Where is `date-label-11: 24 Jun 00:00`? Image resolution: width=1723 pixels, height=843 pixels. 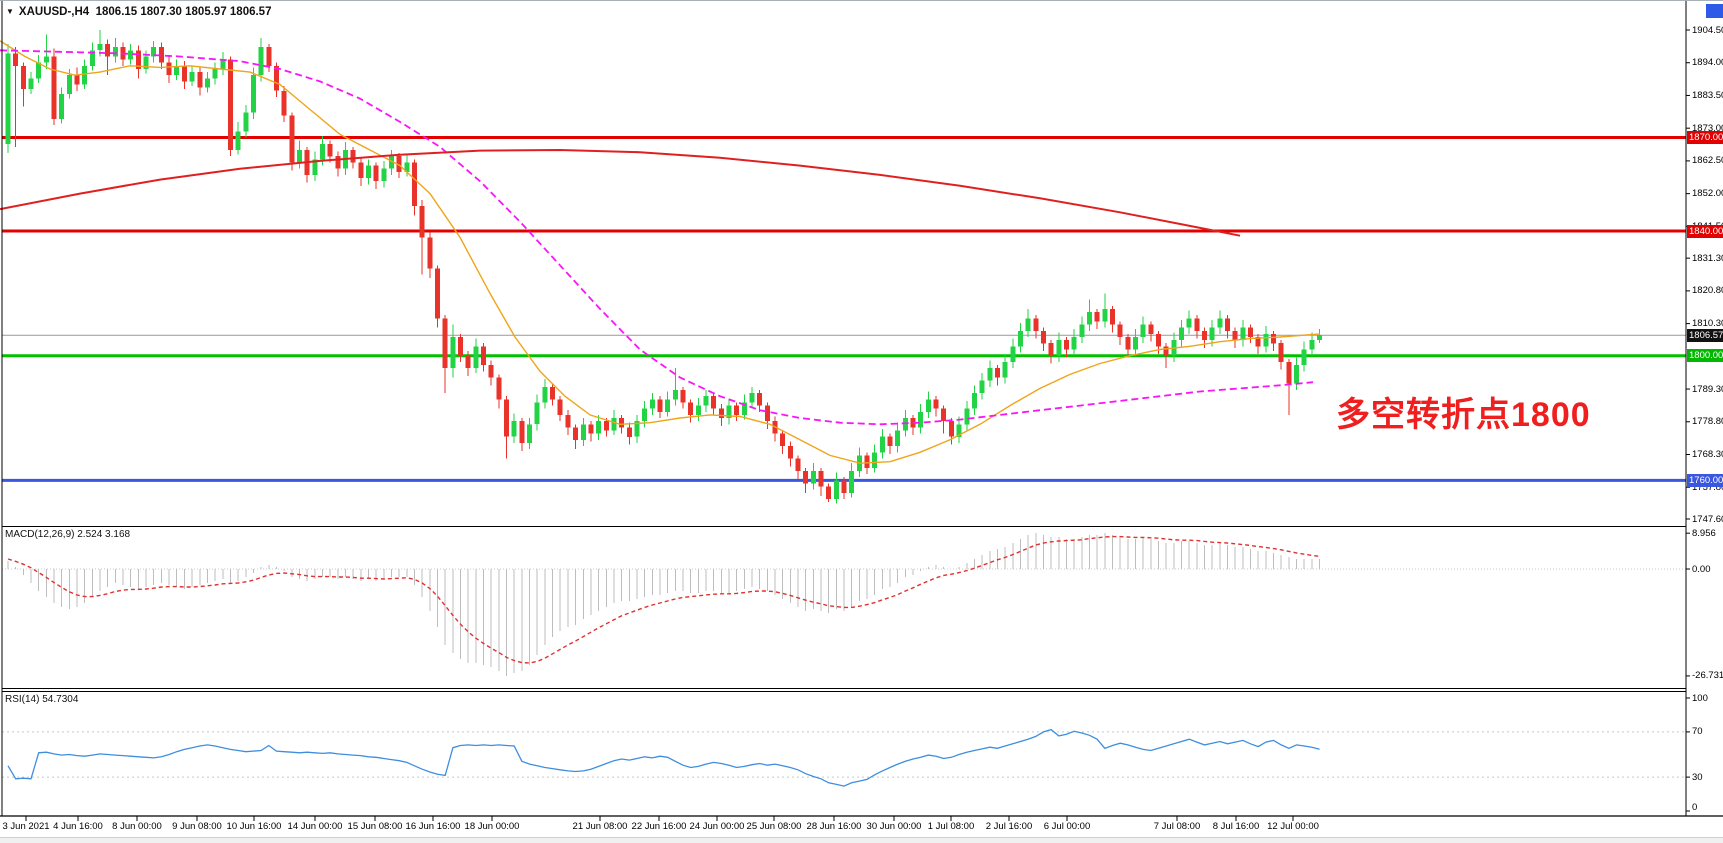 date-label-11: 24 Jun 00:00 is located at coordinates (717, 826).